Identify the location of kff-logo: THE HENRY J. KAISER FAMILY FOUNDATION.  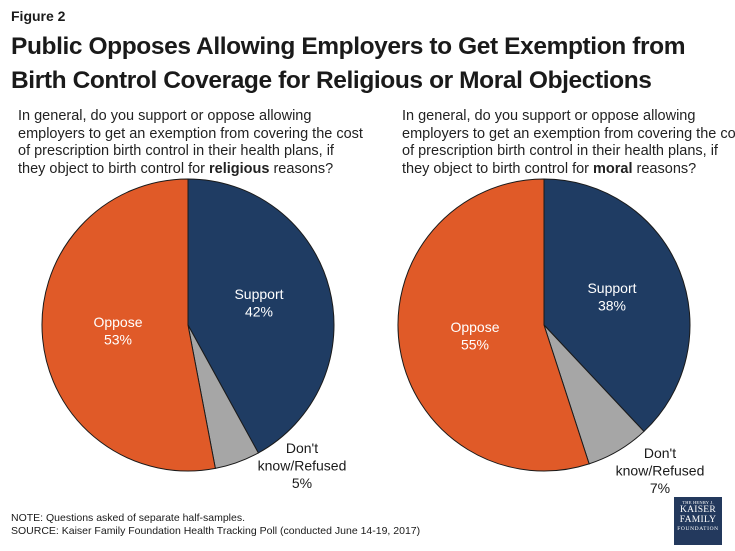
(698, 521).